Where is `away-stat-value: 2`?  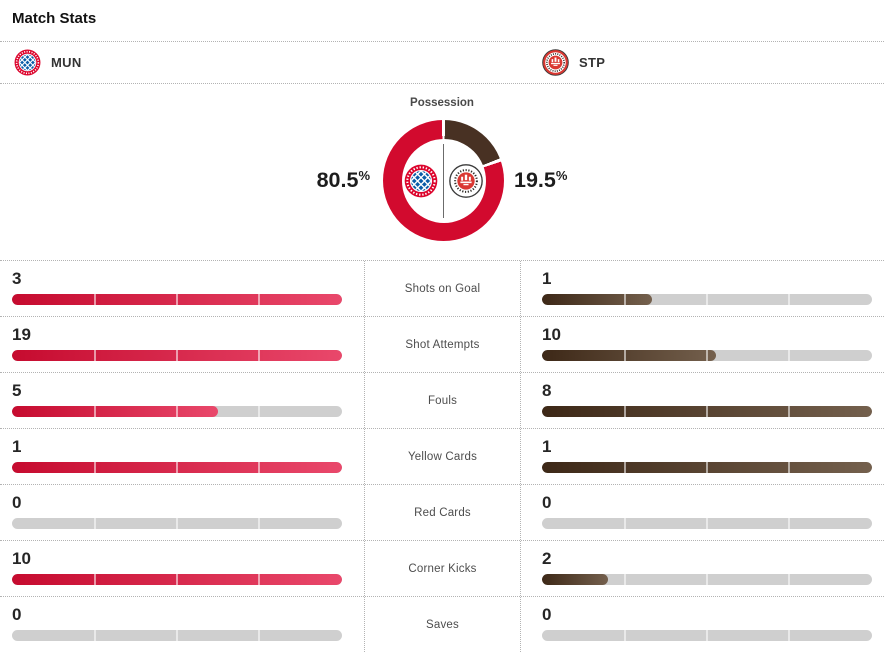
away-stat-value: 2 is located at coordinates (547, 558).